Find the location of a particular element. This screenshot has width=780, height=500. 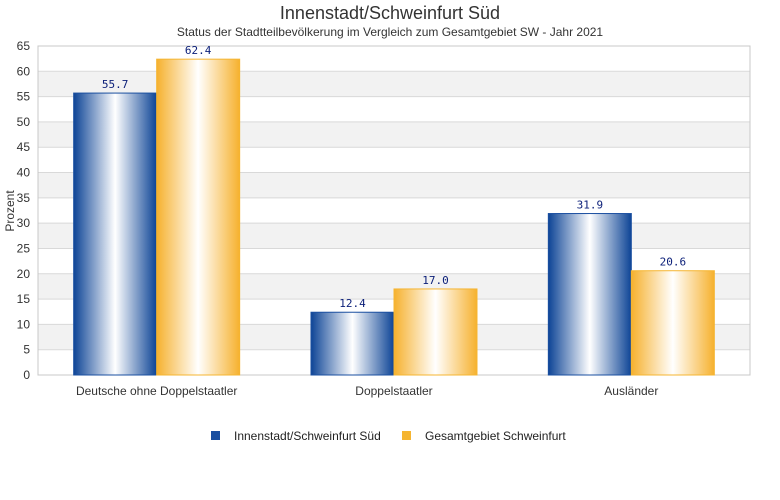

y-tick-label: 15 is located at coordinates (24, 299).